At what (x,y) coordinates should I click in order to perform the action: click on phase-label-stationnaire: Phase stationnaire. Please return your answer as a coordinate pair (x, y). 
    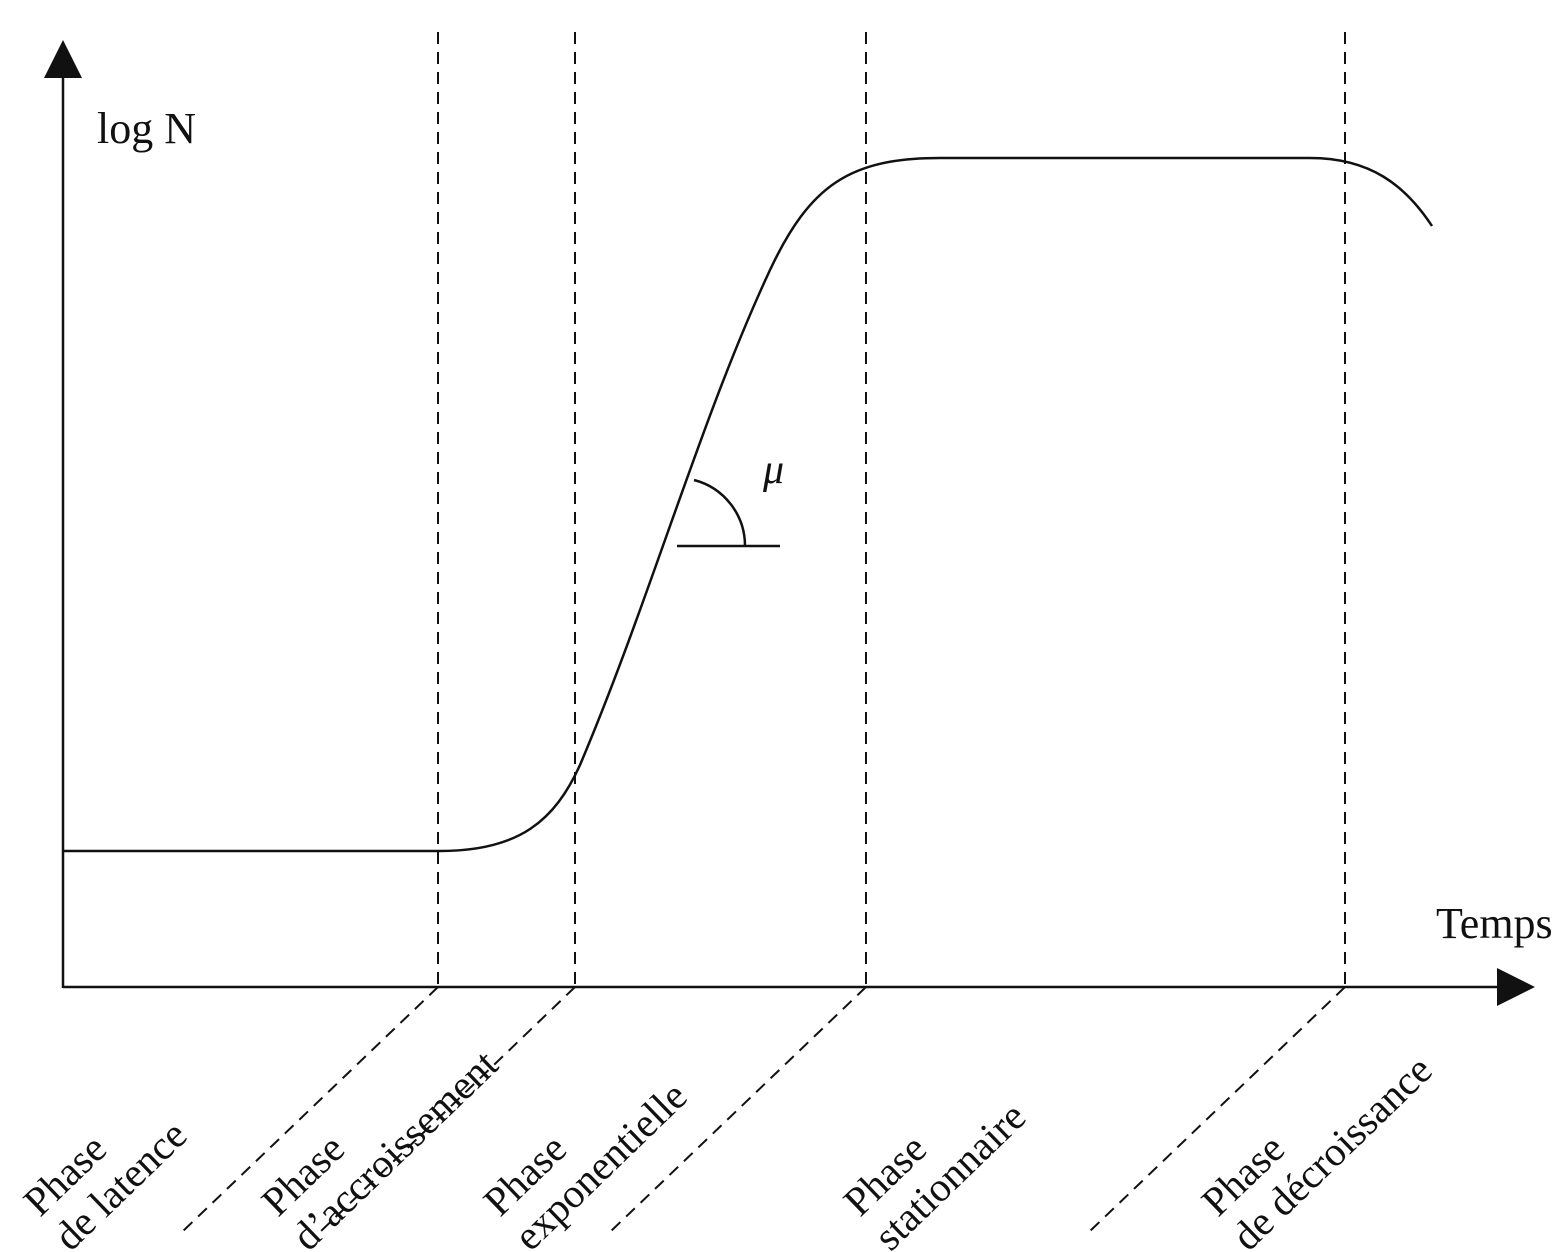
    Looking at the image, I should click on (934, 1172).